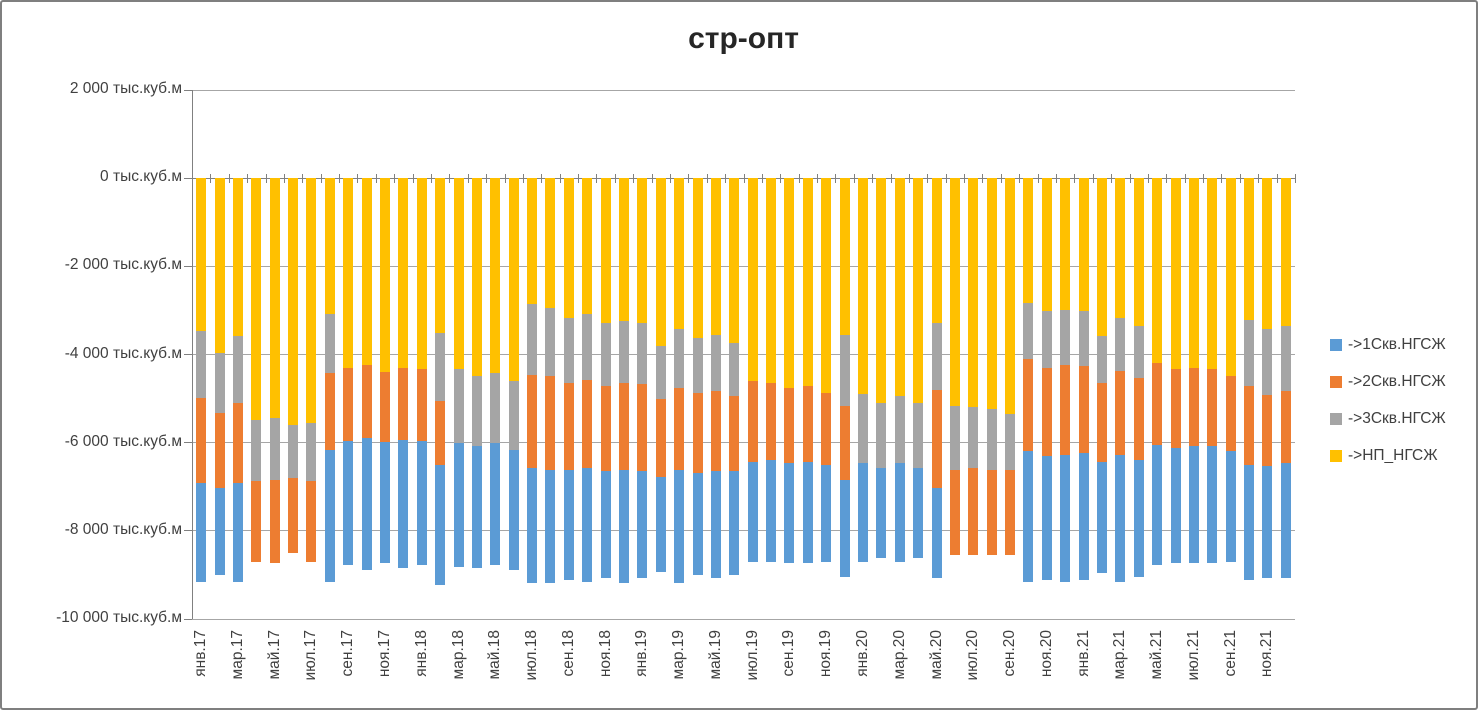 This screenshot has height=710, width=1478. I want to click on x-axis-label: сен.17, so click(348, 653).